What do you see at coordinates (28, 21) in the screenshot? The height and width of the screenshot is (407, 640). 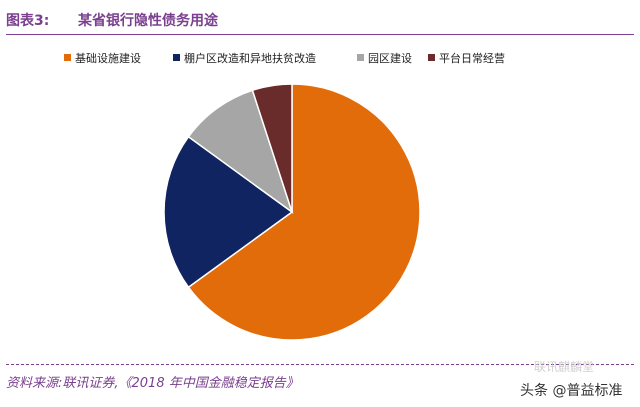 I see `figure-label: 图表3:` at bounding box center [28, 21].